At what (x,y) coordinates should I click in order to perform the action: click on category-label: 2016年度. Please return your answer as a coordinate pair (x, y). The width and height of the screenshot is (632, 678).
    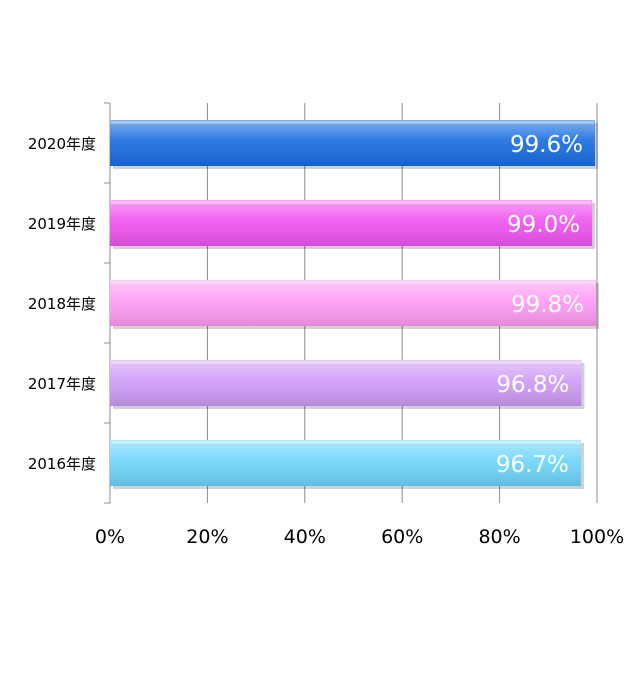
    Looking at the image, I should click on (62, 464).